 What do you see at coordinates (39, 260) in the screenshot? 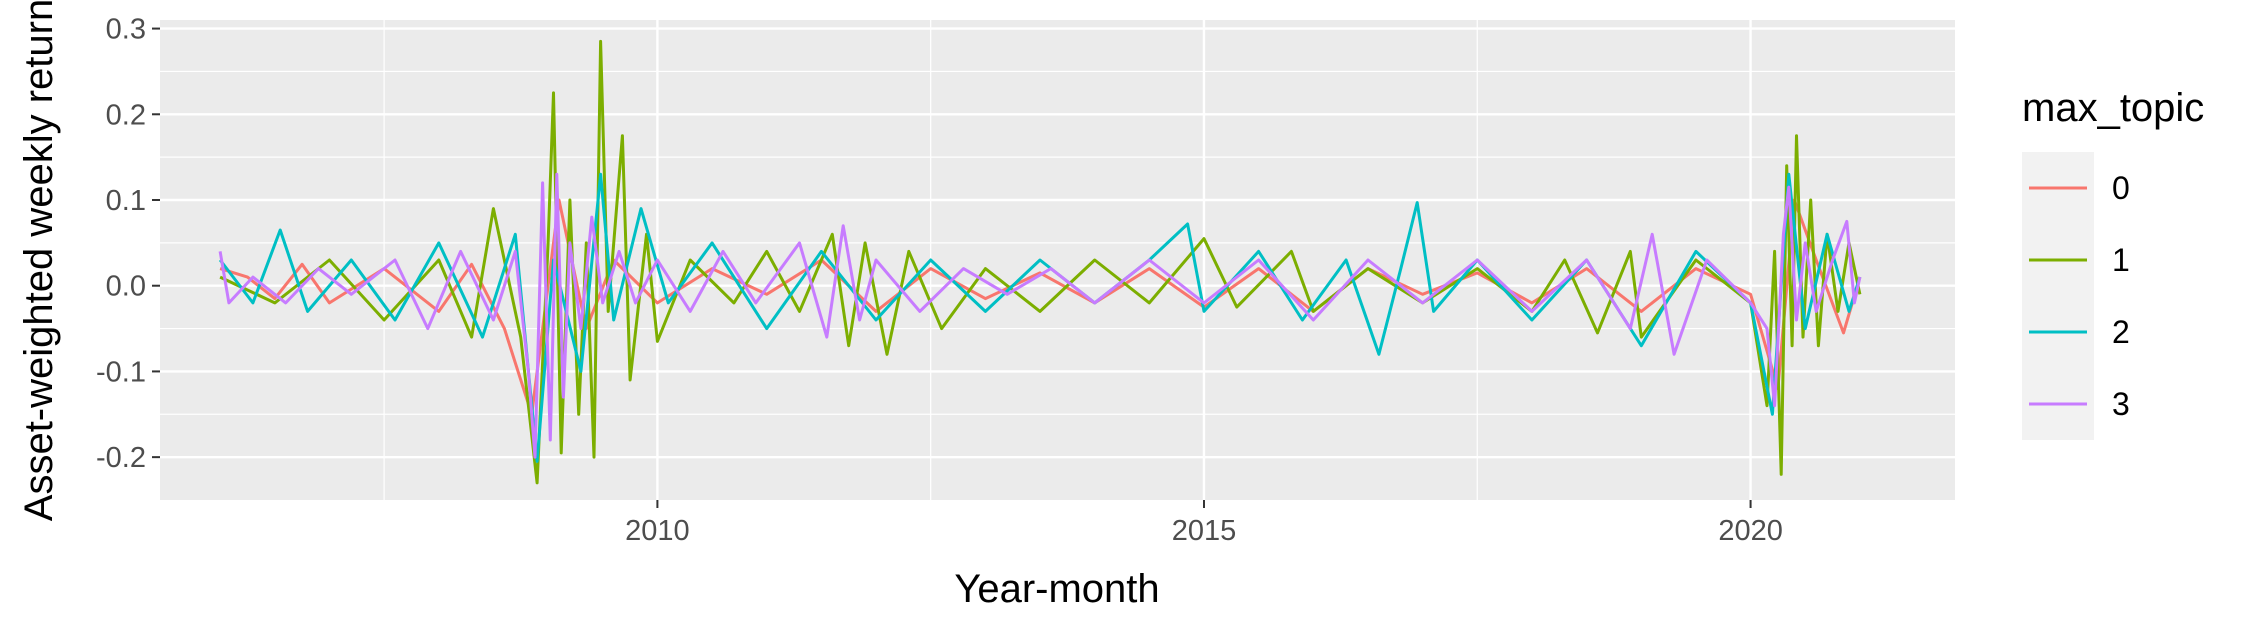
I see `y-axis-title: Asset-weighted weekly return` at bounding box center [39, 260].